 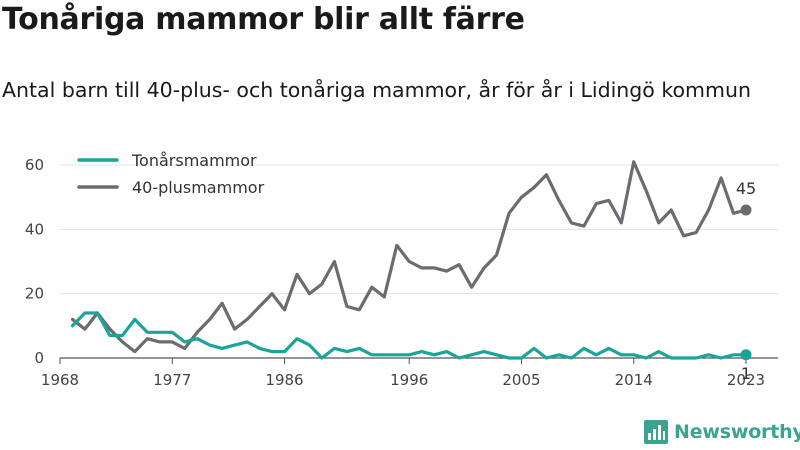 What do you see at coordinates (34, 229) in the screenshot?
I see `y-tick-label: 40` at bounding box center [34, 229].